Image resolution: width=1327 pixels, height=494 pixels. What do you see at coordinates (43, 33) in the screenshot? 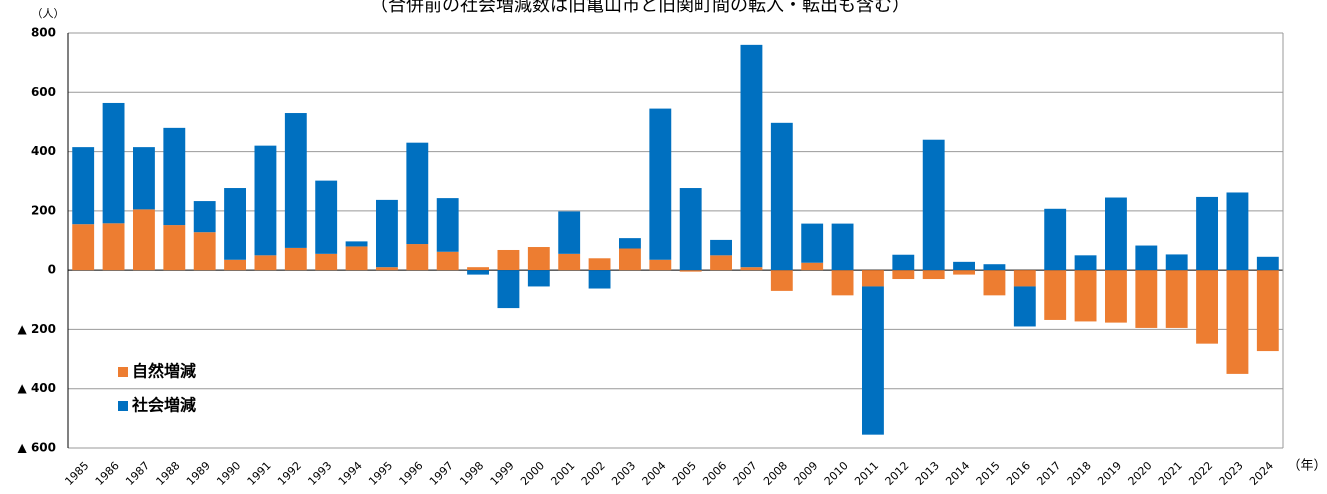
I see `y-tick-label: 800` at bounding box center [43, 33].